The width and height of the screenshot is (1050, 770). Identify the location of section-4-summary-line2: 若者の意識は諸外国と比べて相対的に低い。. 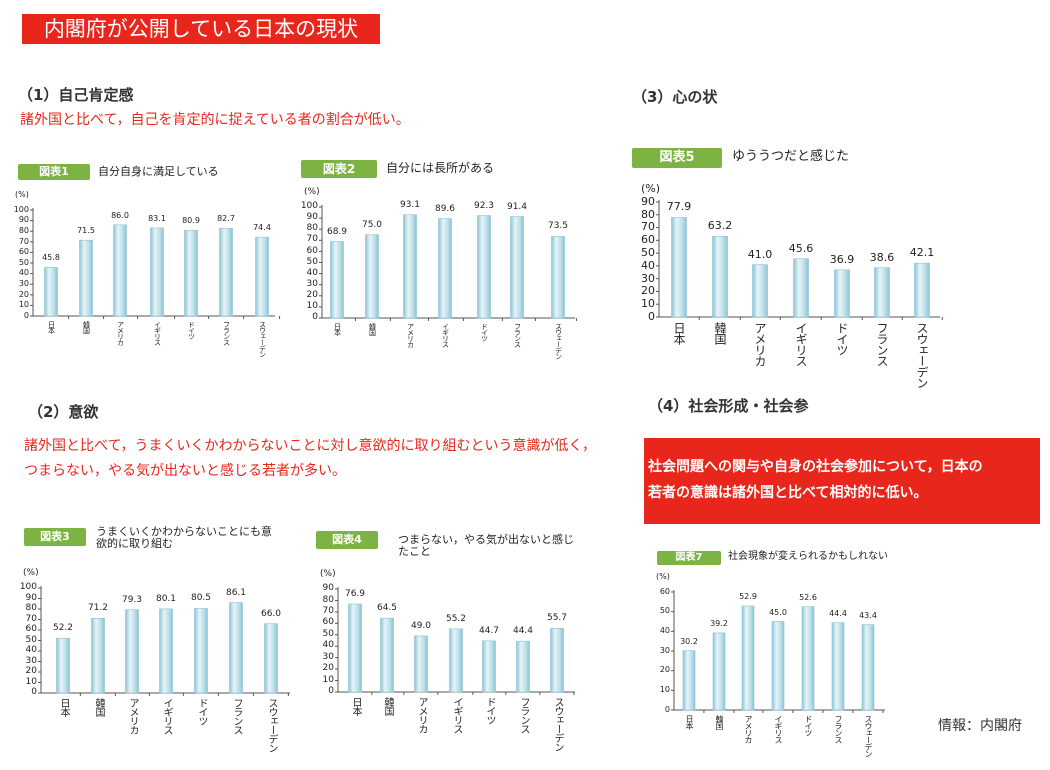
(788, 493).